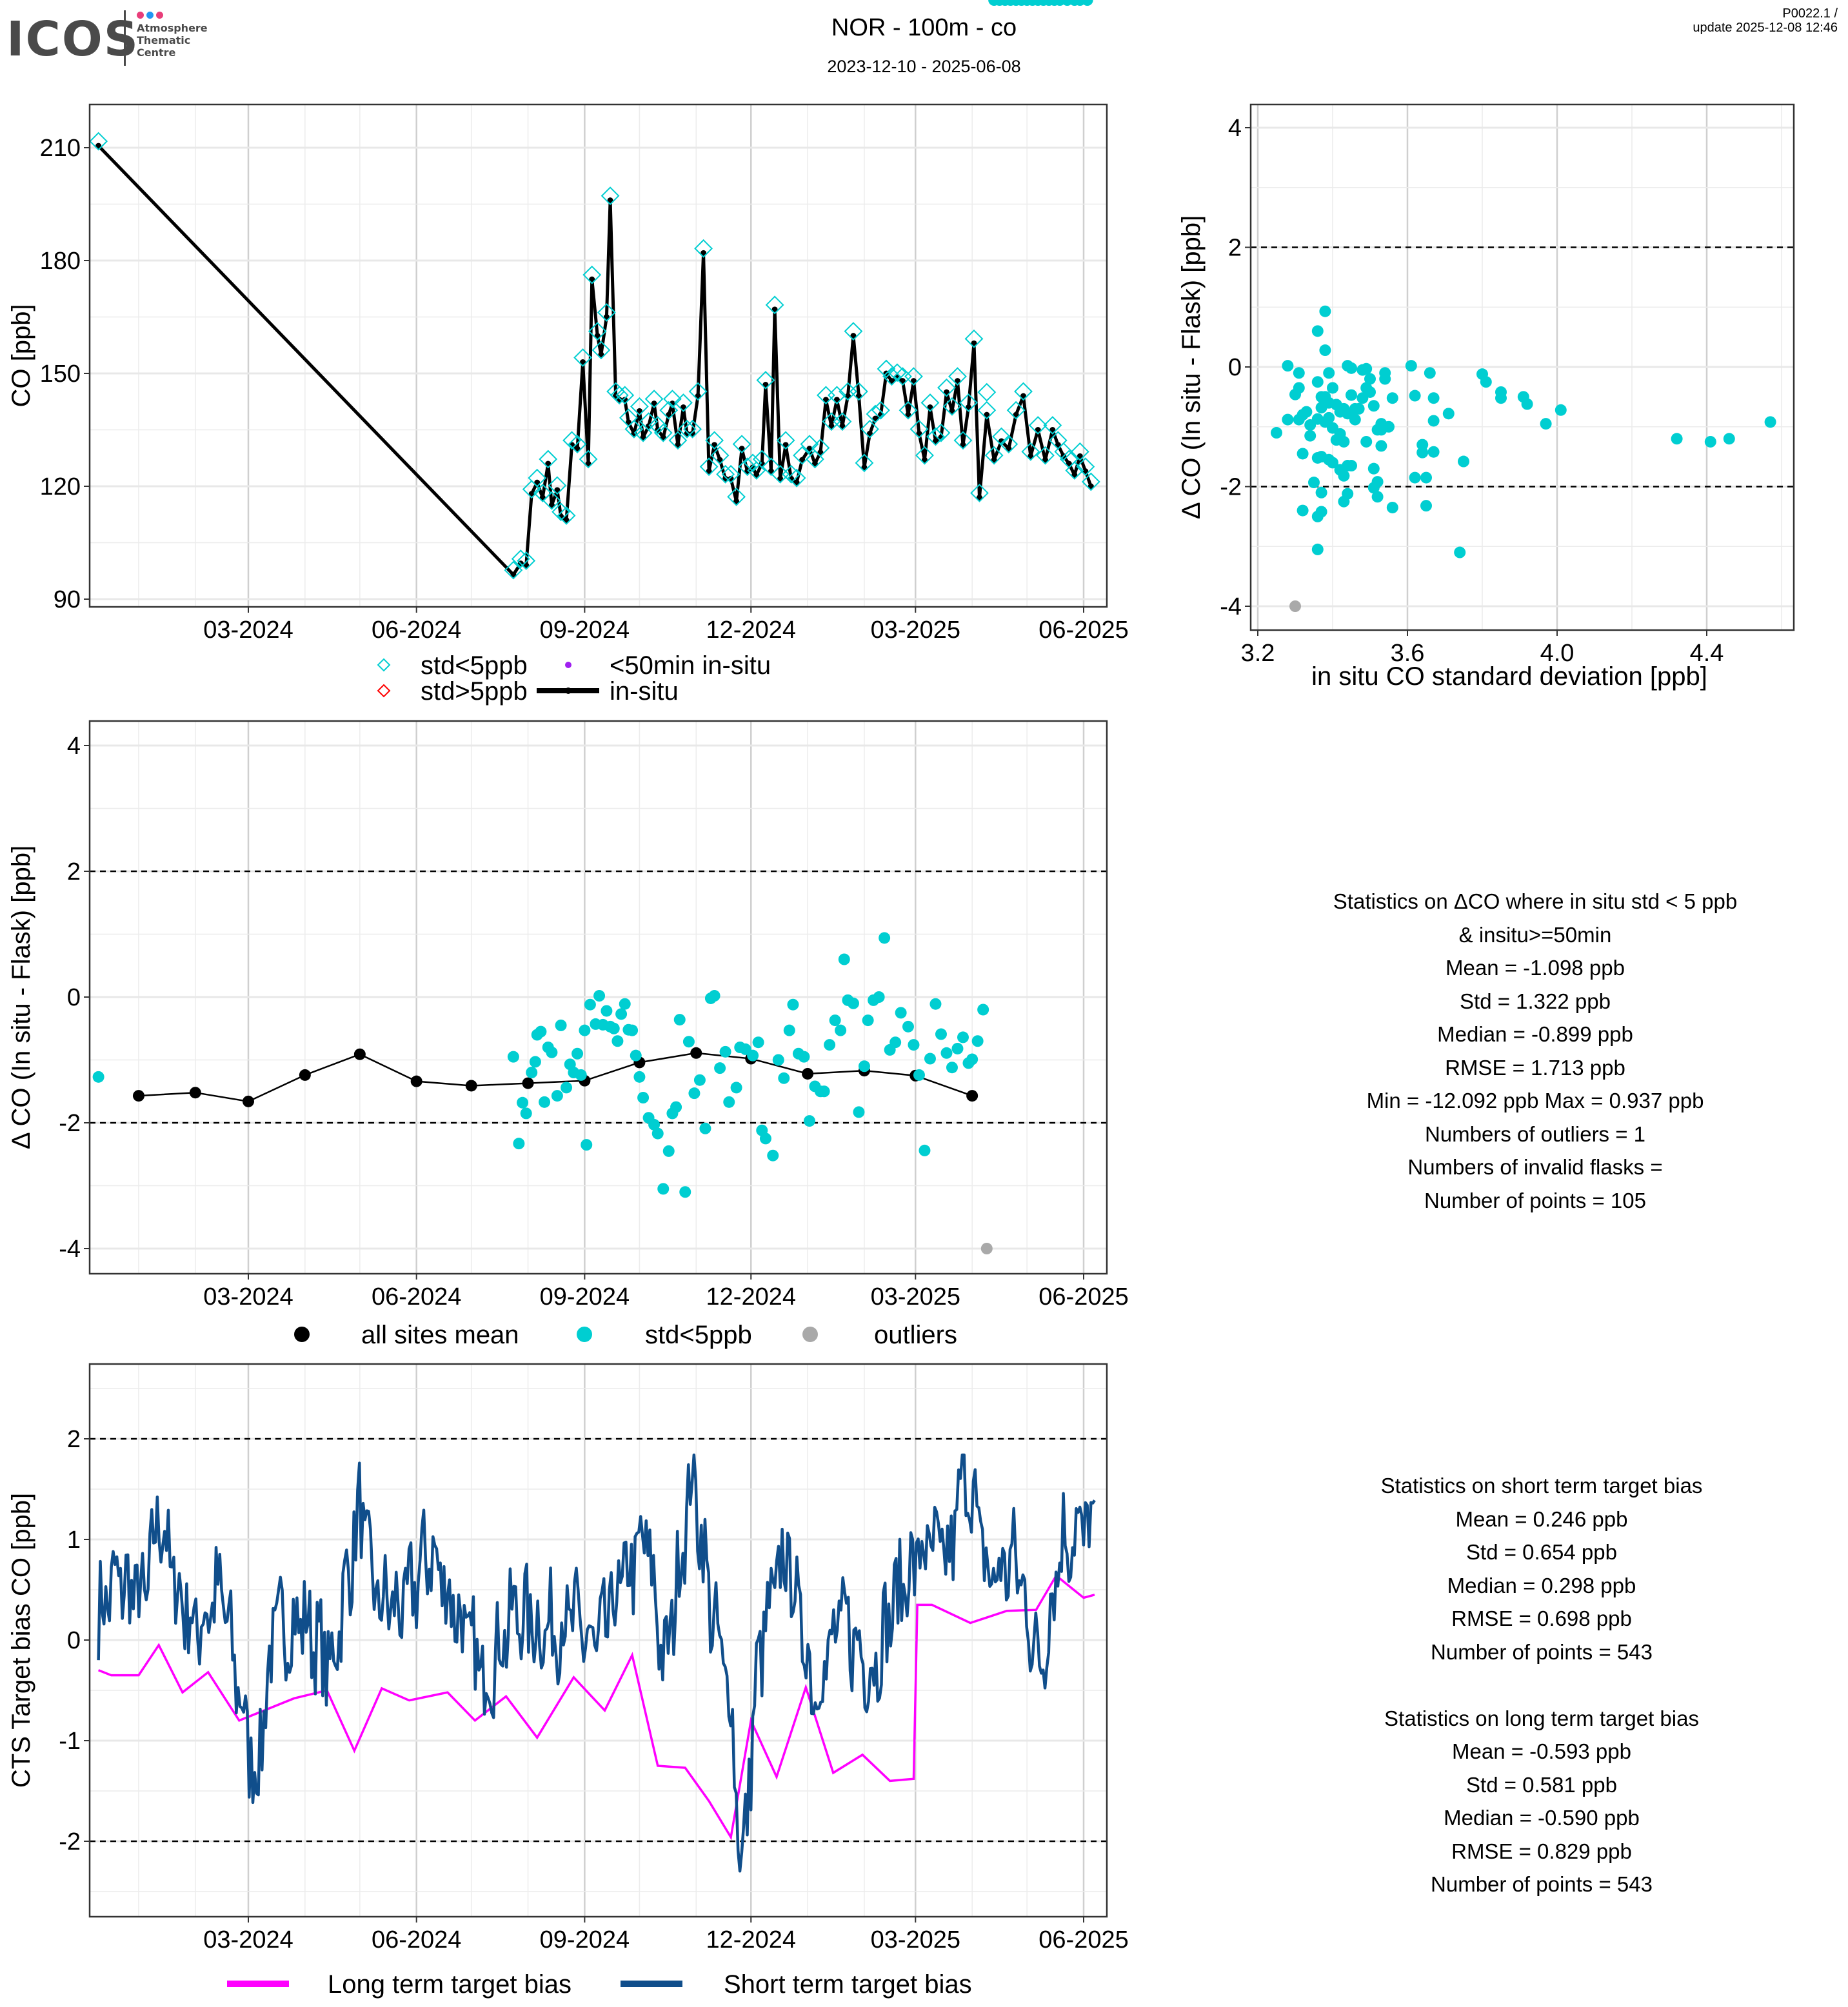 The width and height of the screenshot is (1848, 2007). What do you see at coordinates (1083, 1296) in the screenshot?
I see `delta-plot-x-tick-label: 06-2025` at bounding box center [1083, 1296].